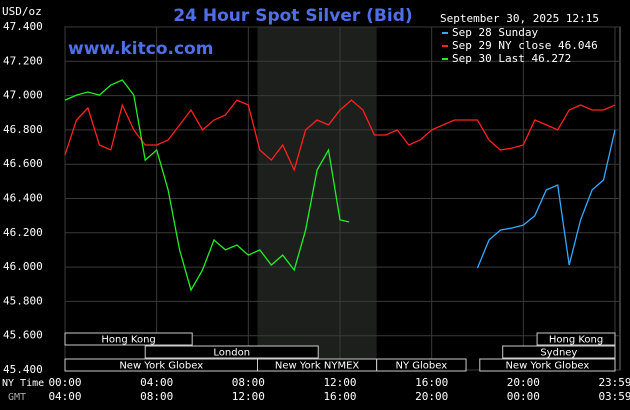  Describe the element at coordinates (614, 396) in the screenshot. I see `gmt-tick-label: 03:59` at that location.